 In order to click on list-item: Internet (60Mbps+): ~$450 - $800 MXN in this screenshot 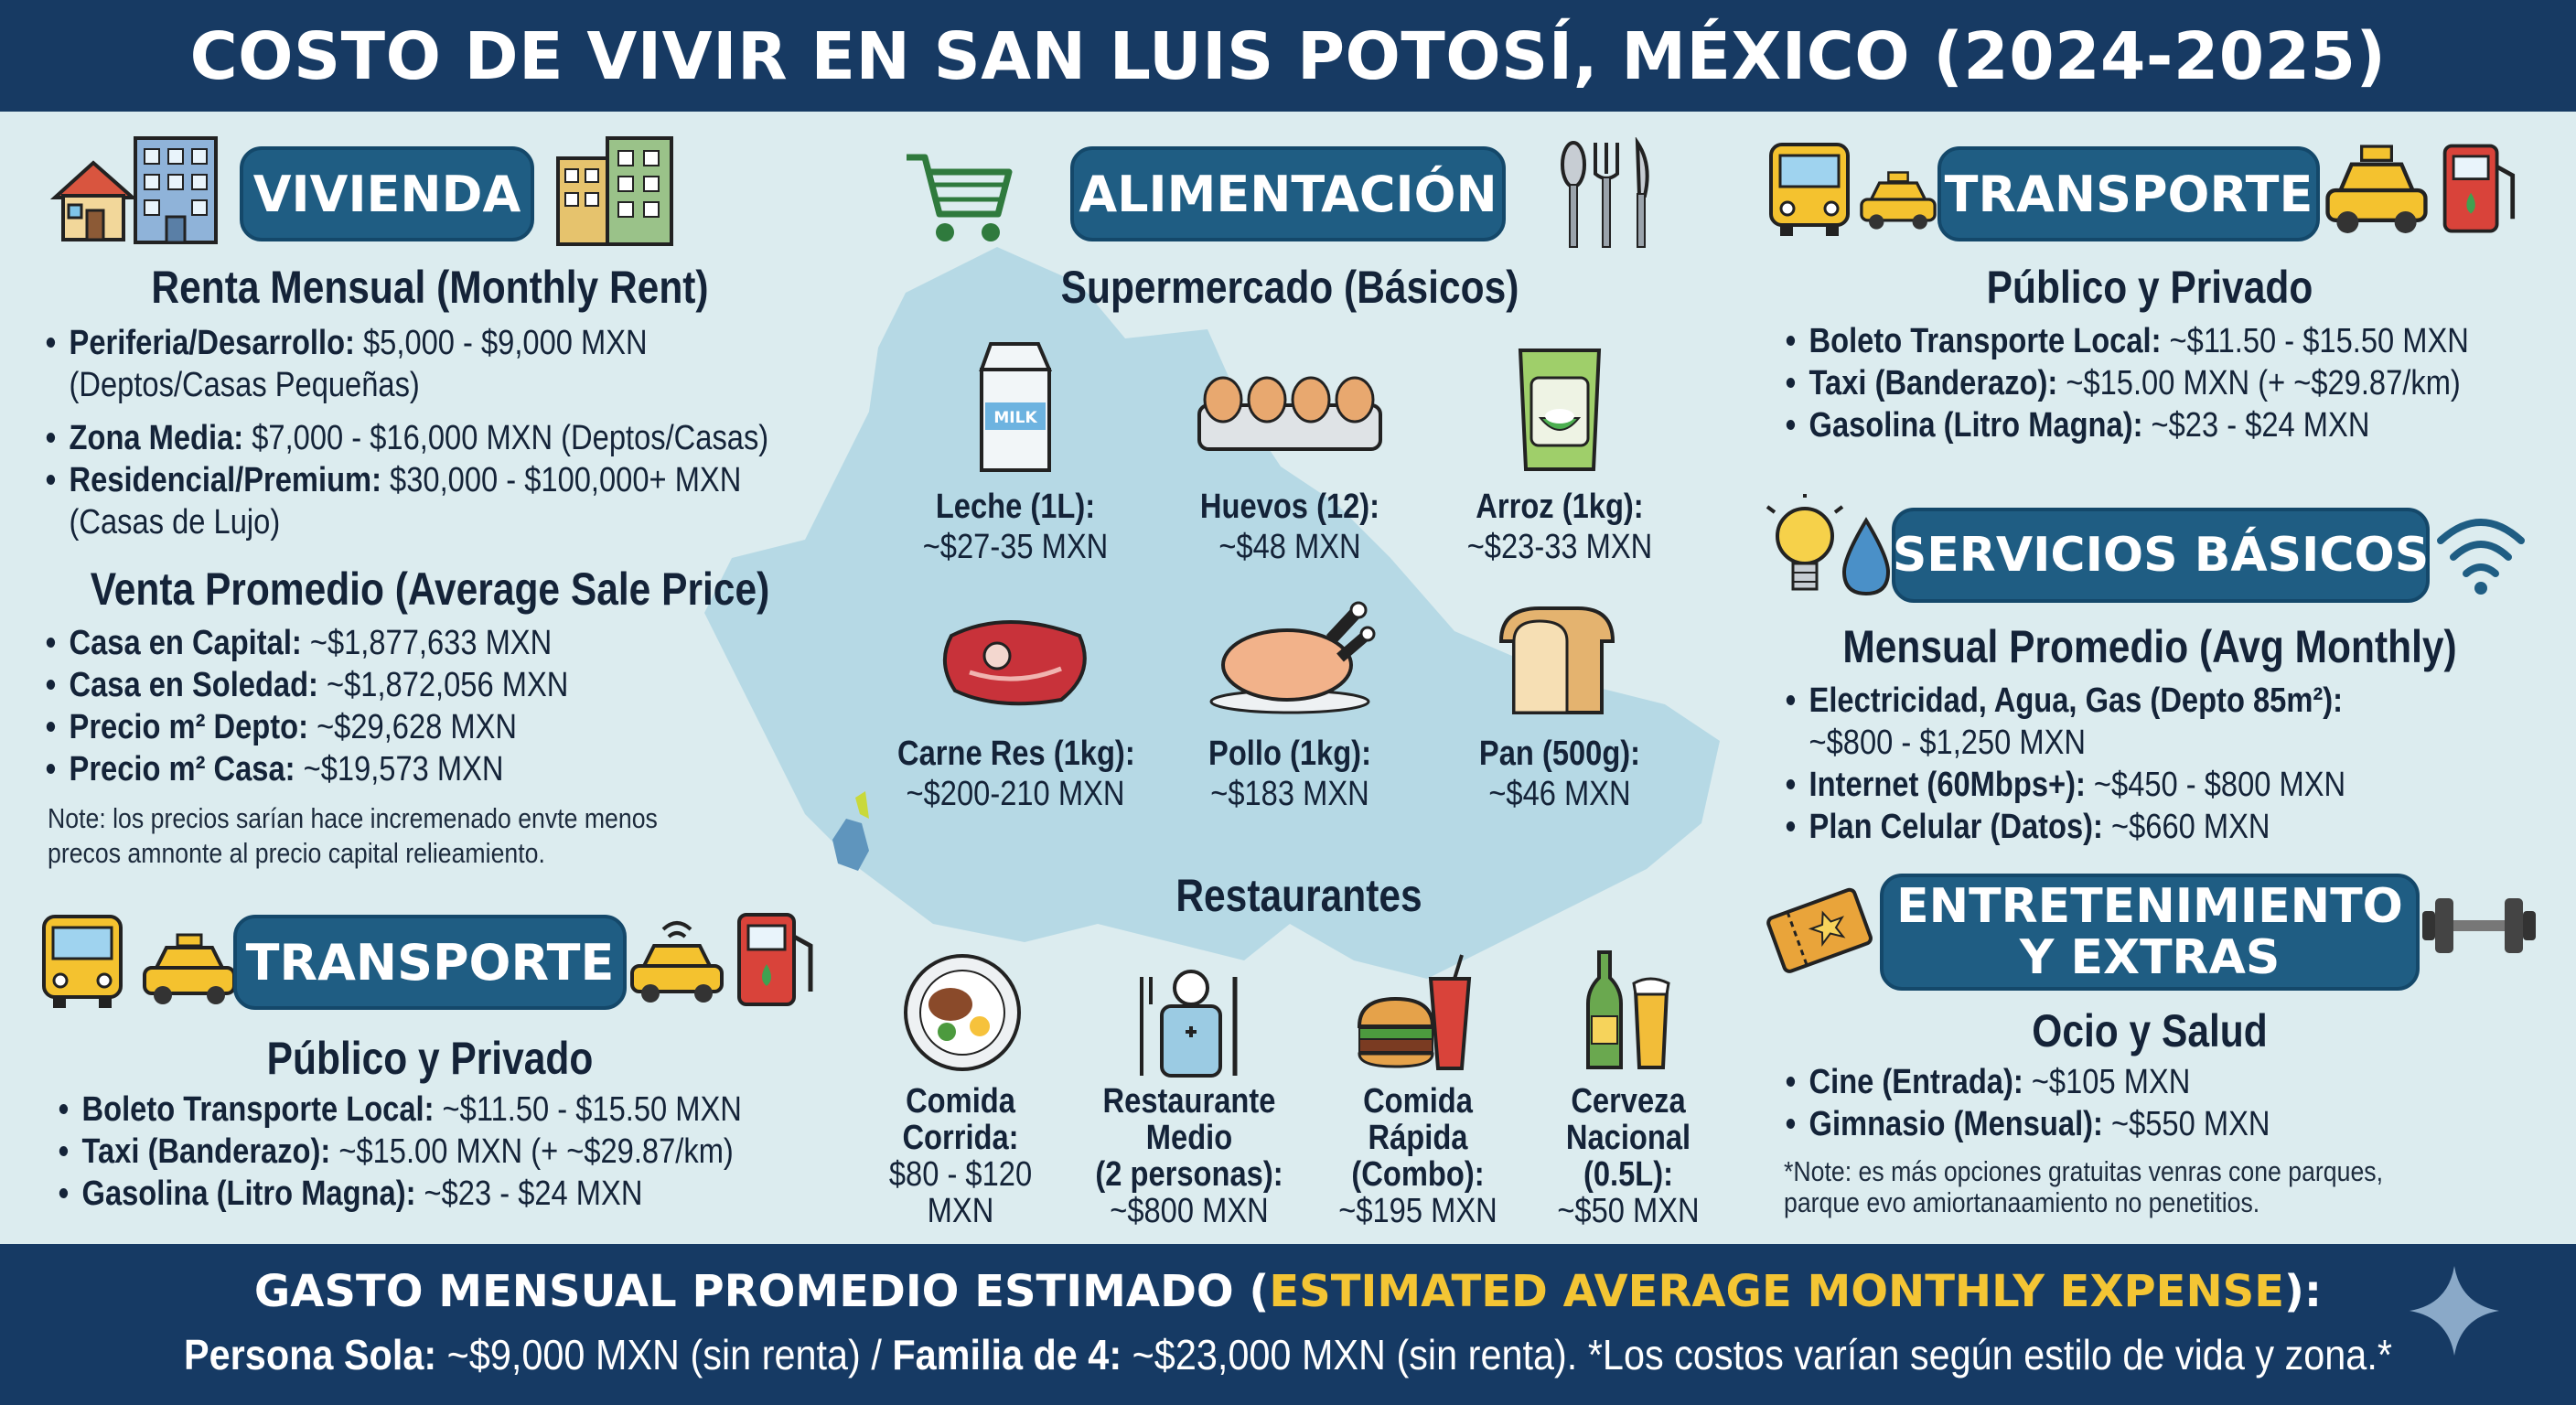, I will do `click(2065, 785)`.